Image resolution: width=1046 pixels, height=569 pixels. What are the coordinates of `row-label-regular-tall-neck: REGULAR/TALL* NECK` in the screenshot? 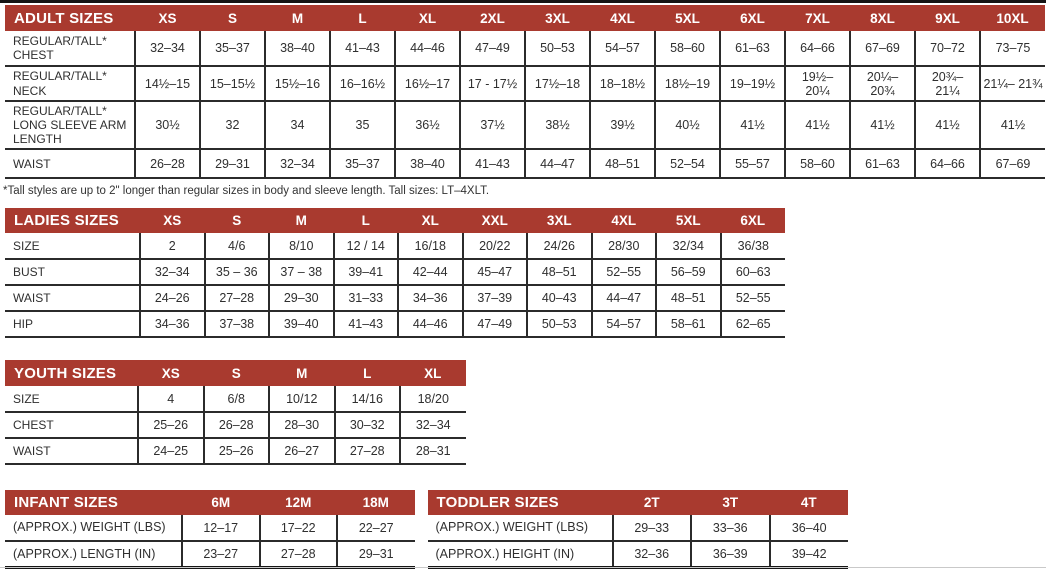 It's located at (70, 84).